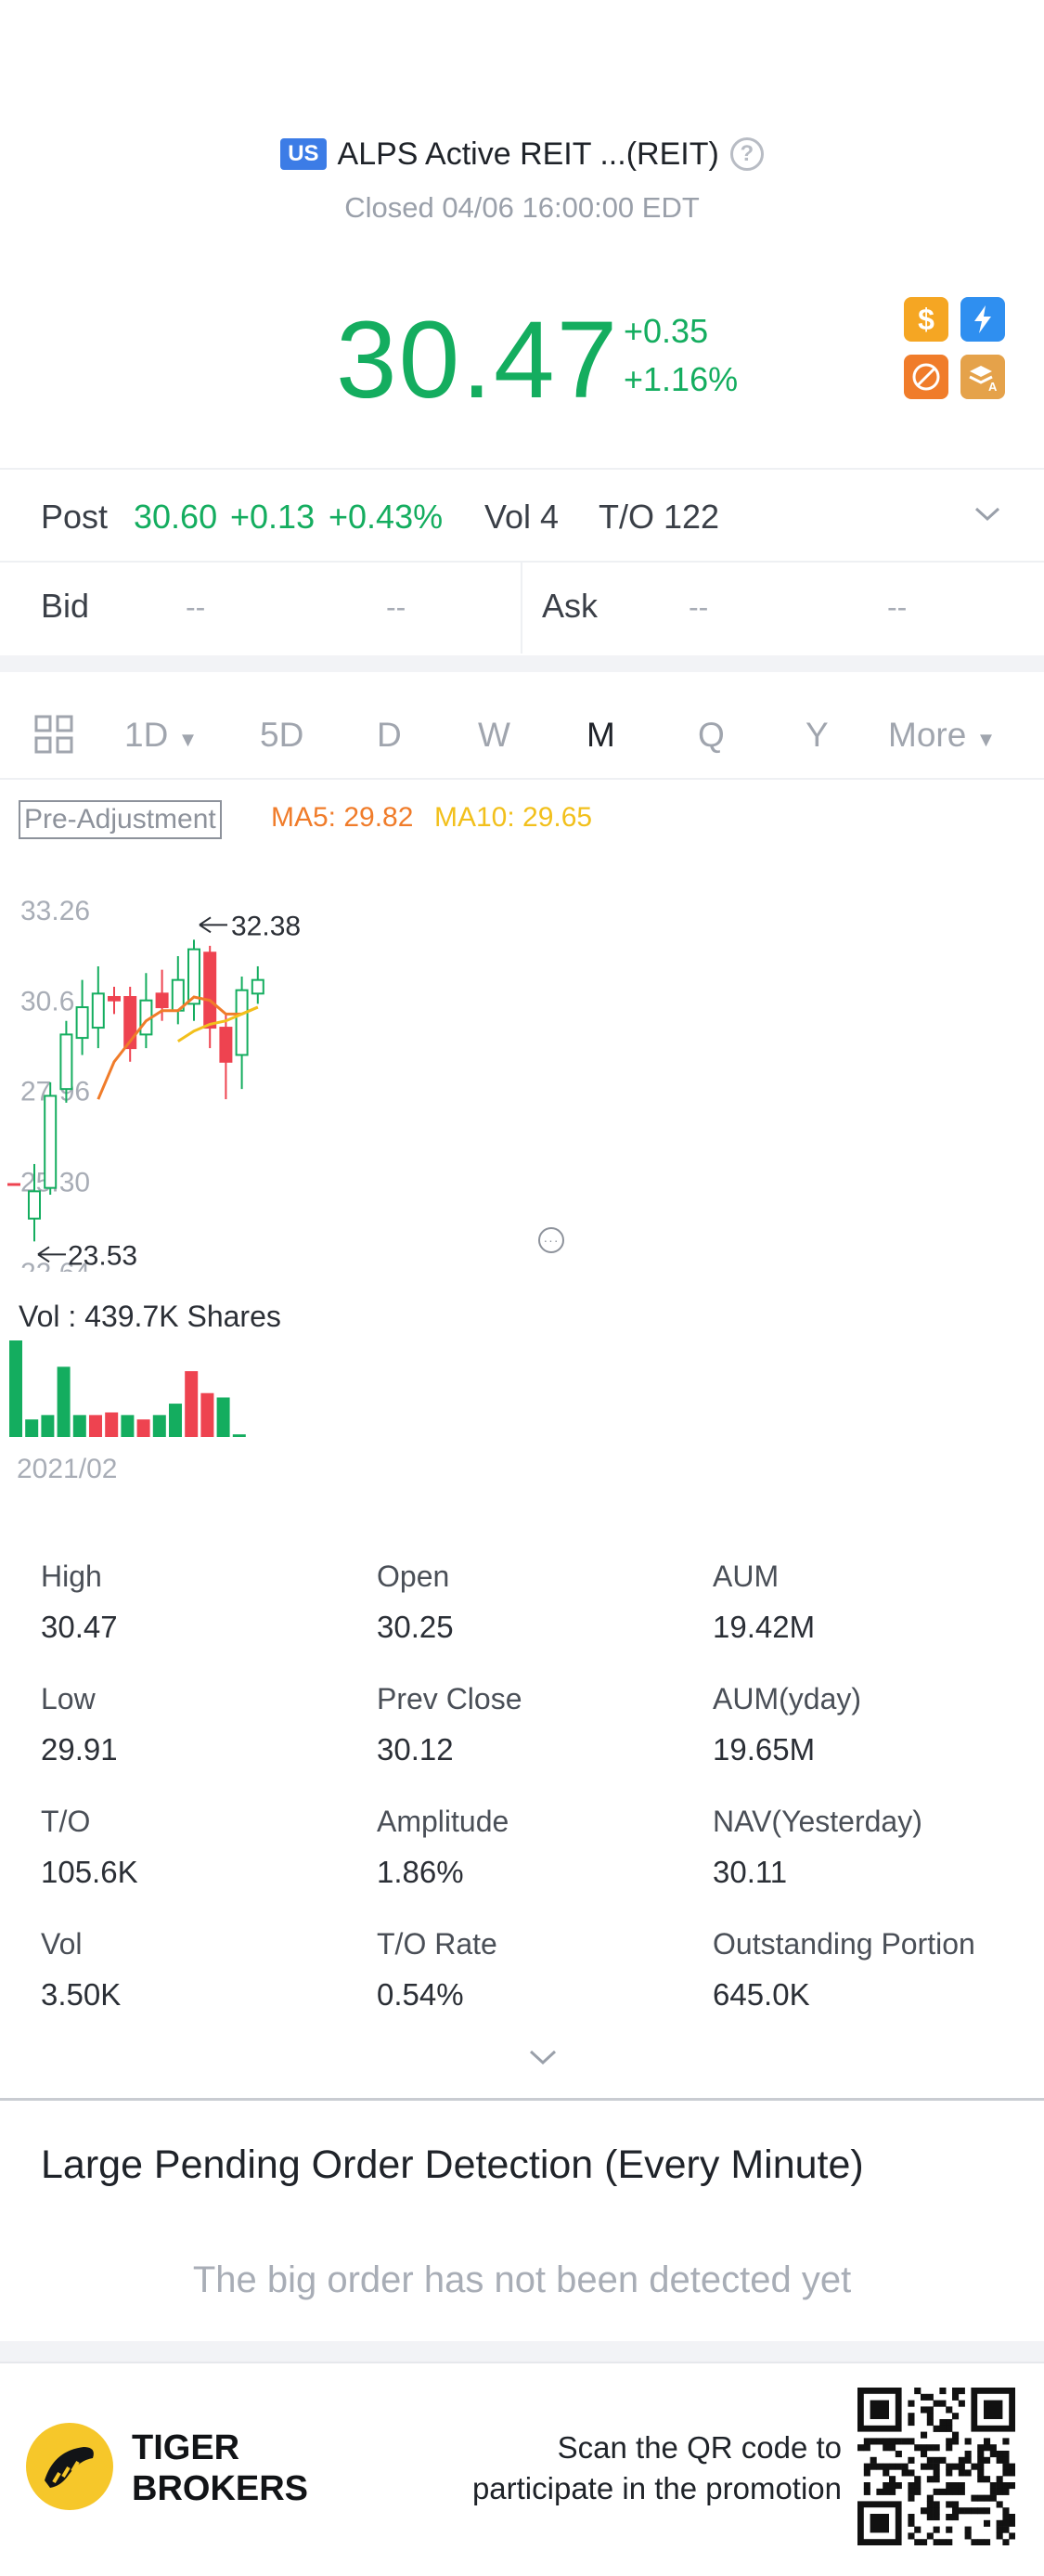  Describe the element at coordinates (926, 377) in the screenshot. I see `no-margin-icon` at that location.